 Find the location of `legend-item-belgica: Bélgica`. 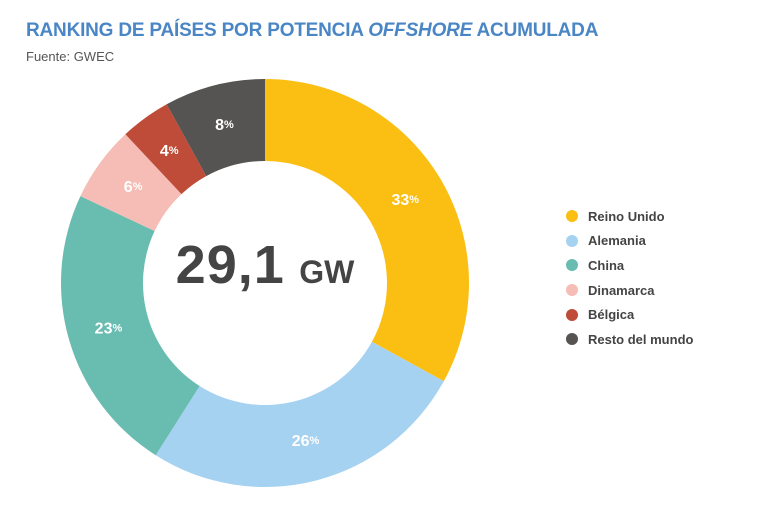

legend-item-belgica: Bélgica is located at coordinates (629, 314).